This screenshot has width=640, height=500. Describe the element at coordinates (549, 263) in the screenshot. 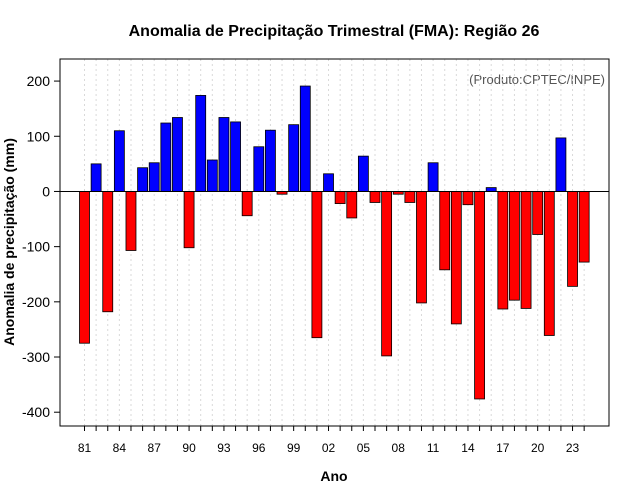

I see `bar-2021` at that location.